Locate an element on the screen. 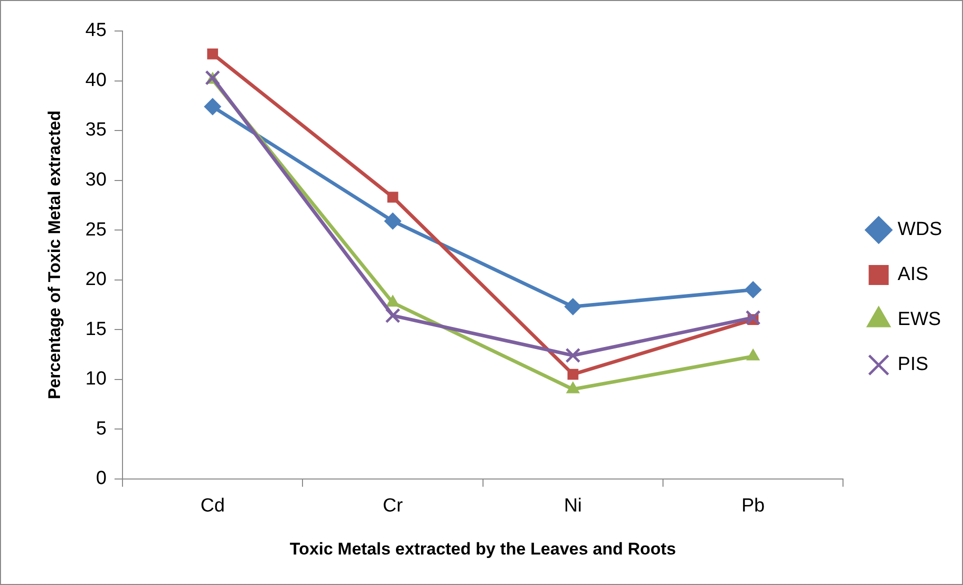 This screenshot has height=585, width=963. y-tick-label: 45 is located at coordinates (96, 31).